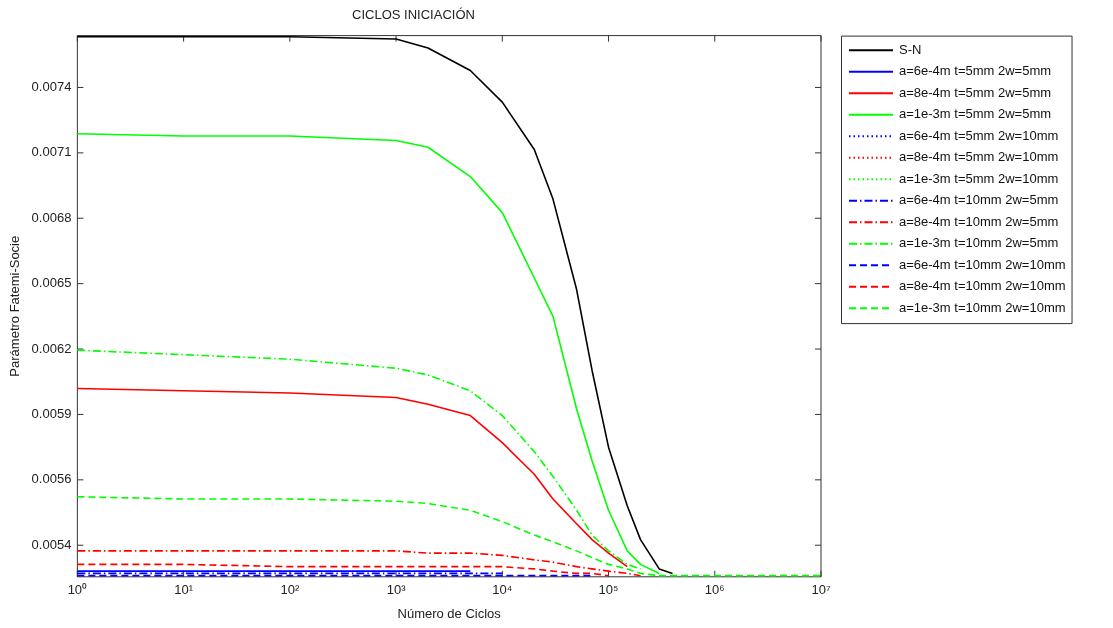  Describe the element at coordinates (975, 71) in the screenshot. I see `legend-label: a=6e-4m t=5mm 2w=5mm` at that location.